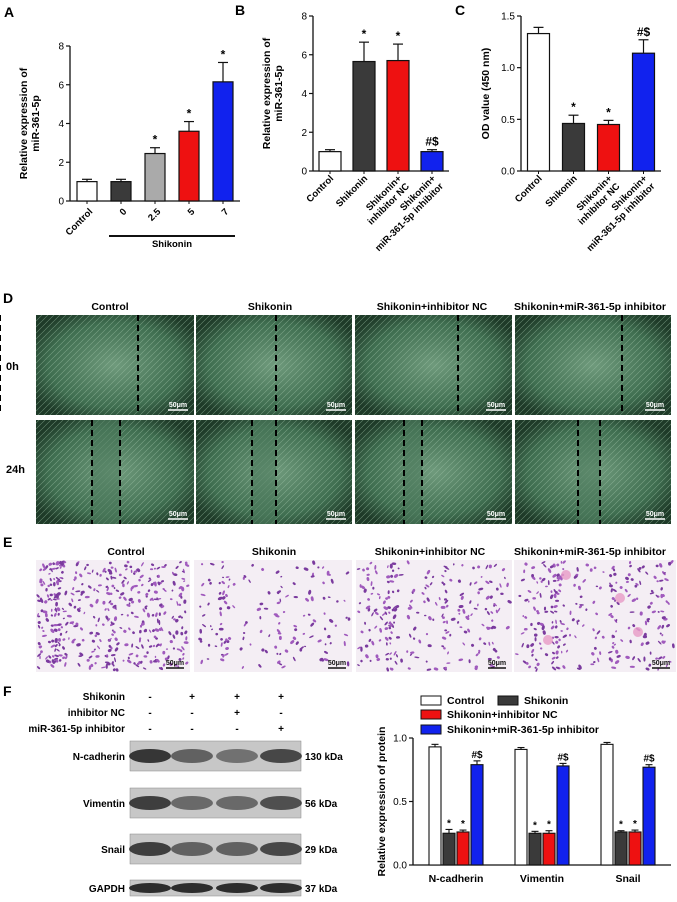 The width and height of the screenshot is (677, 902). What do you see at coordinates (61, 202) in the screenshot?
I see `y-tick-label: 0` at bounding box center [61, 202].